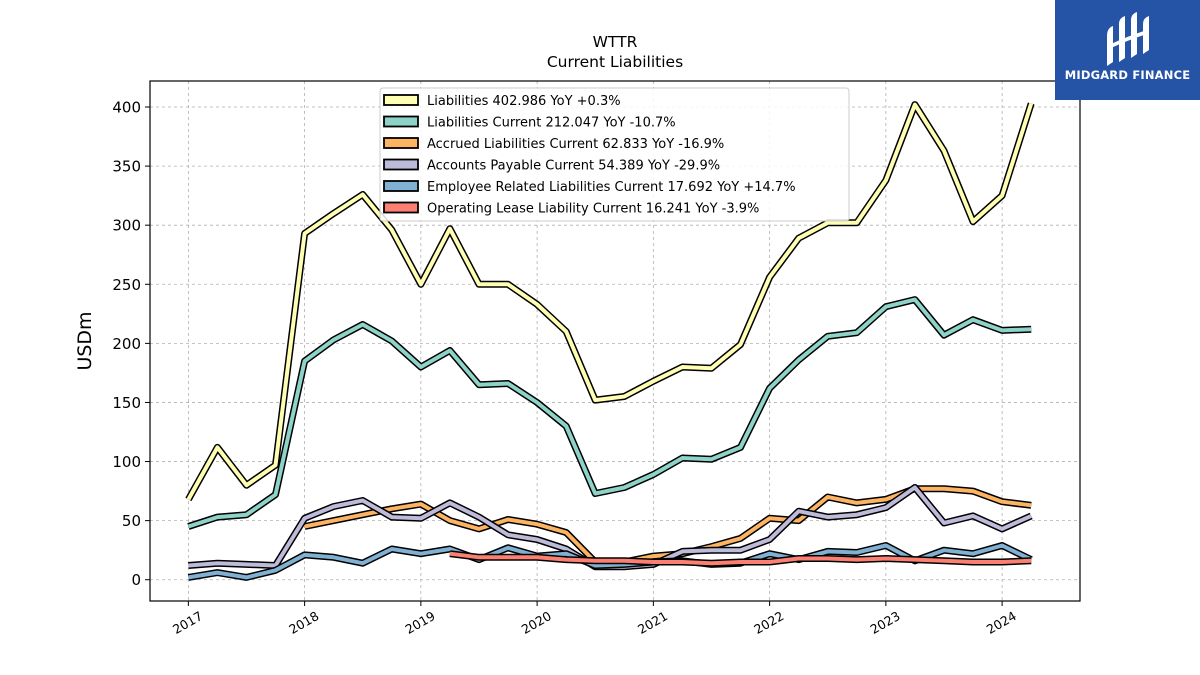 Image resolution: width=1200 pixels, height=675 pixels. Describe the element at coordinates (551, 123) in the screenshot. I see `legend-label: Liabilities Current 212.047 YoY -10.7%` at that location.